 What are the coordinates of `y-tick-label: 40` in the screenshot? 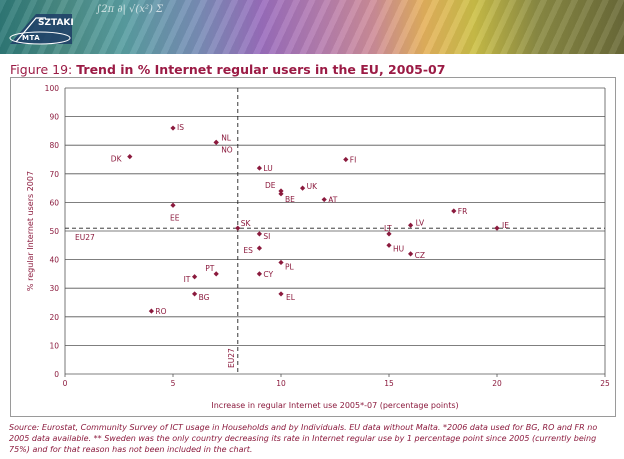 It's located at (54, 260).